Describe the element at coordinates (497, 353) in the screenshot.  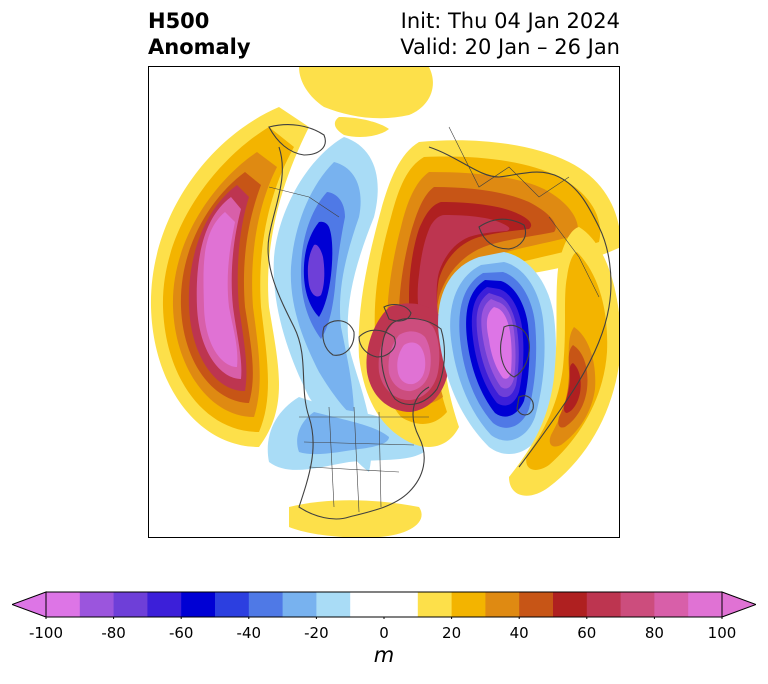
I see `anomaly-europe-negative` at that location.